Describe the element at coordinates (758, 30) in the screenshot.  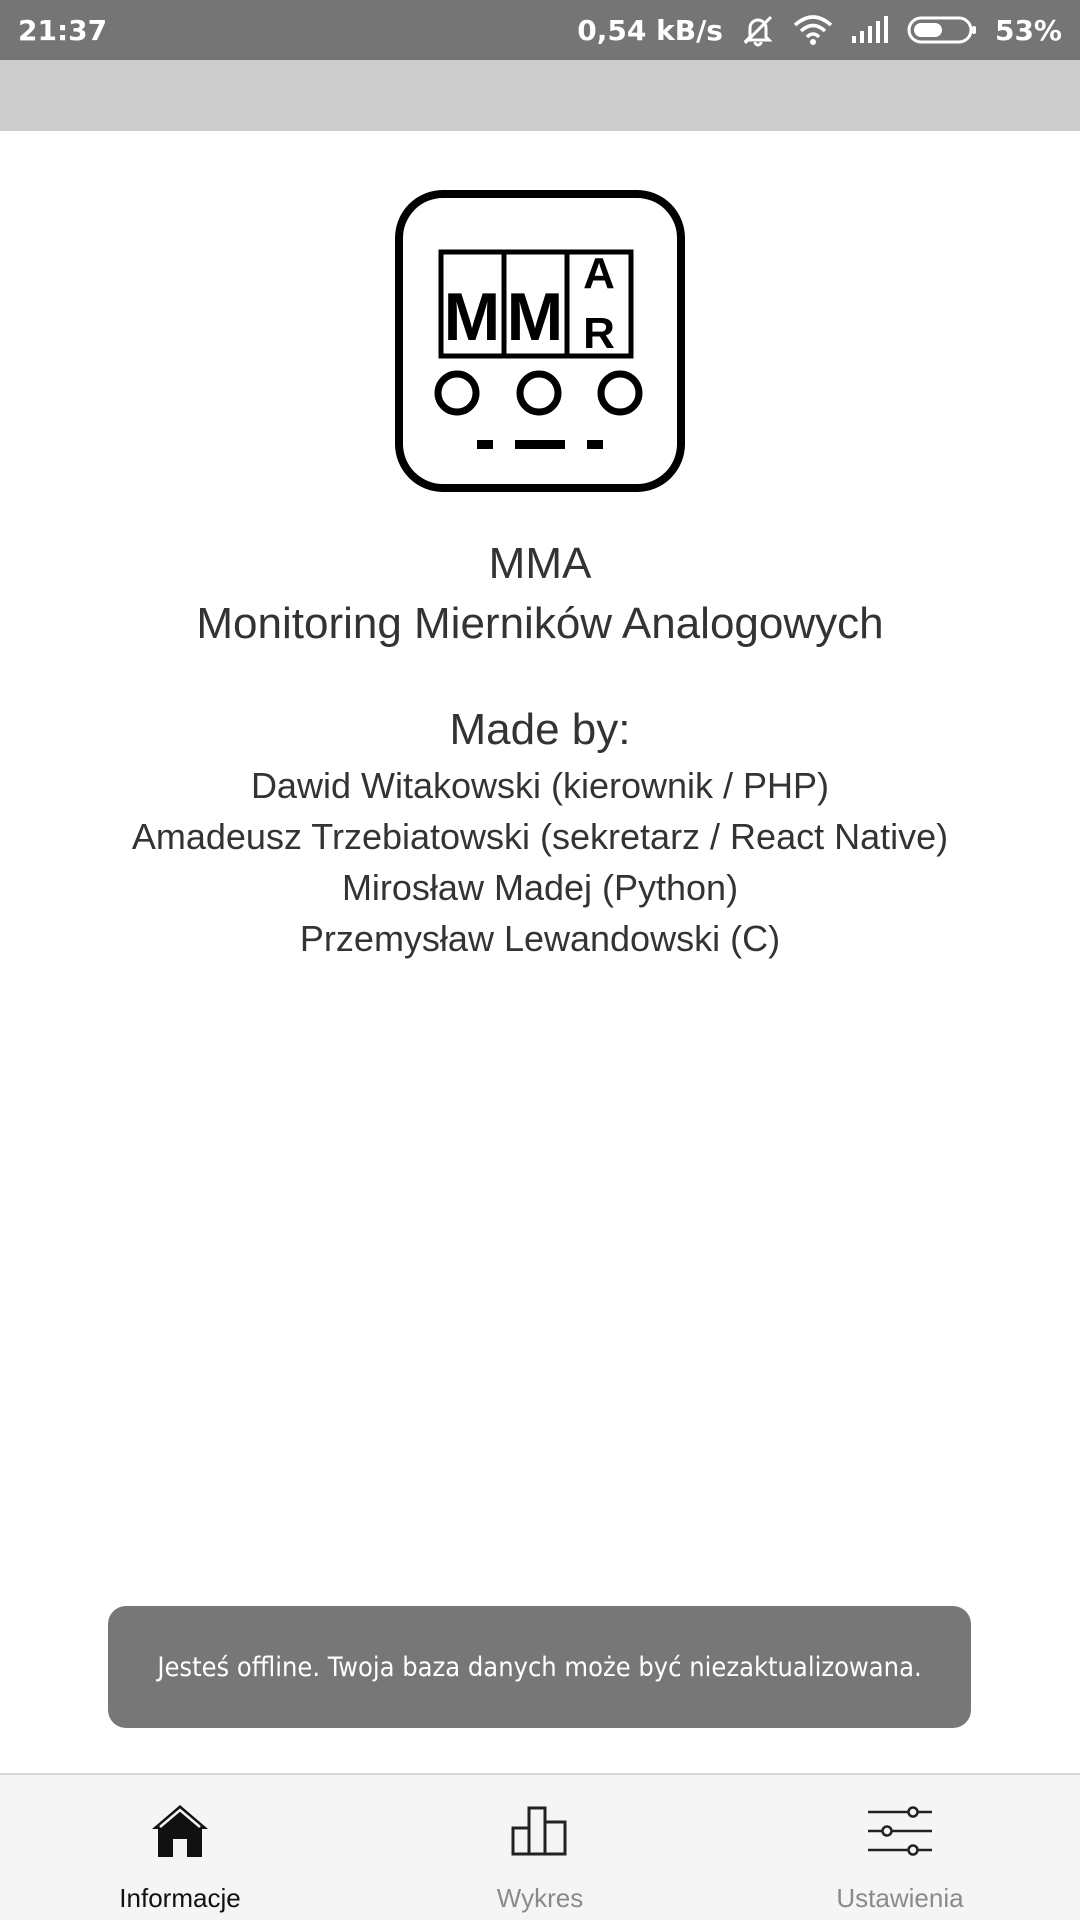
I see `silent-icon` at that location.